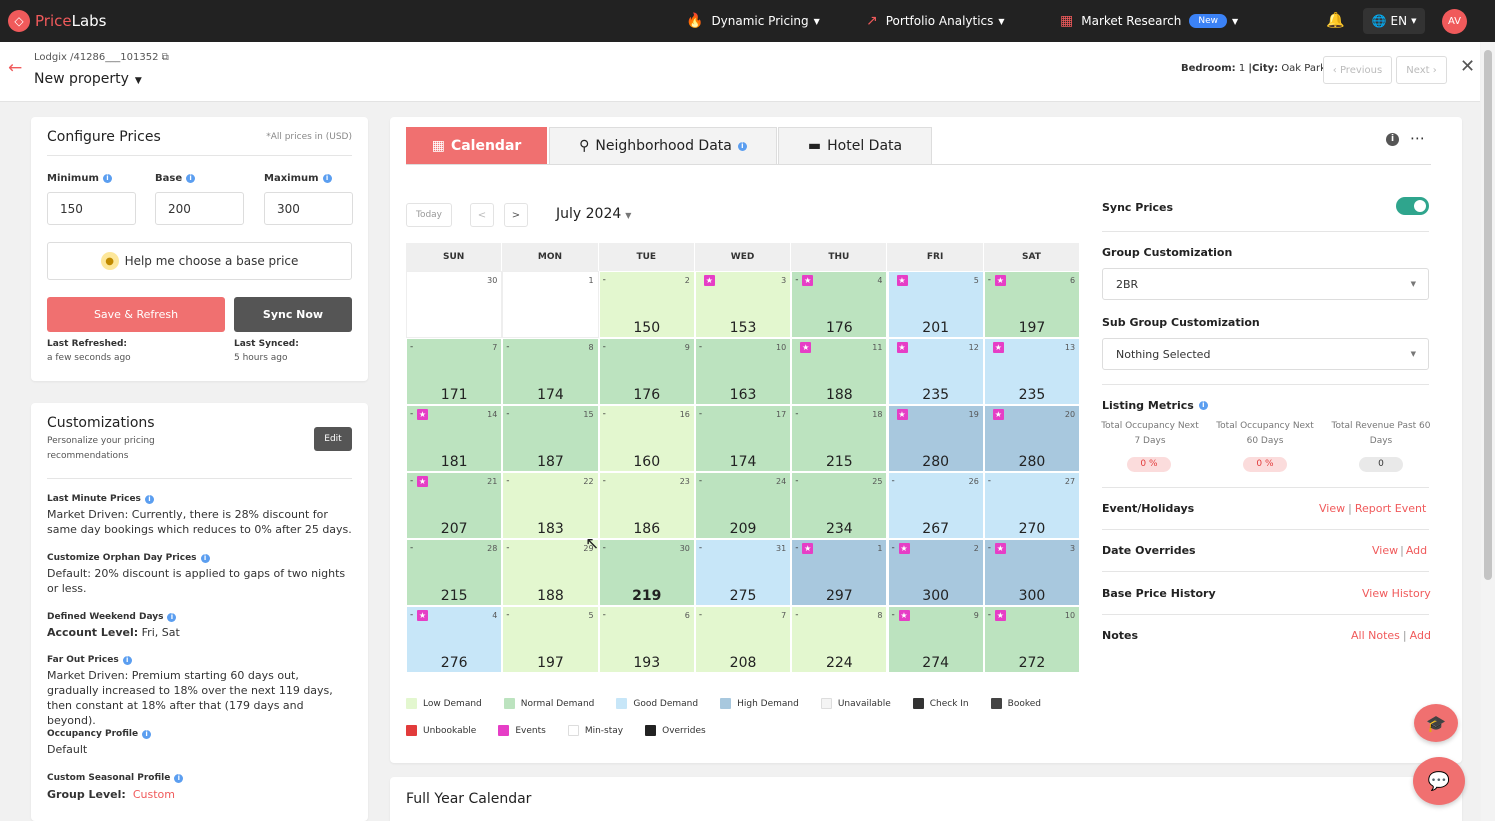 The width and height of the screenshot is (1495, 821). I want to click on view-overrides-link: View, so click(1385, 550).